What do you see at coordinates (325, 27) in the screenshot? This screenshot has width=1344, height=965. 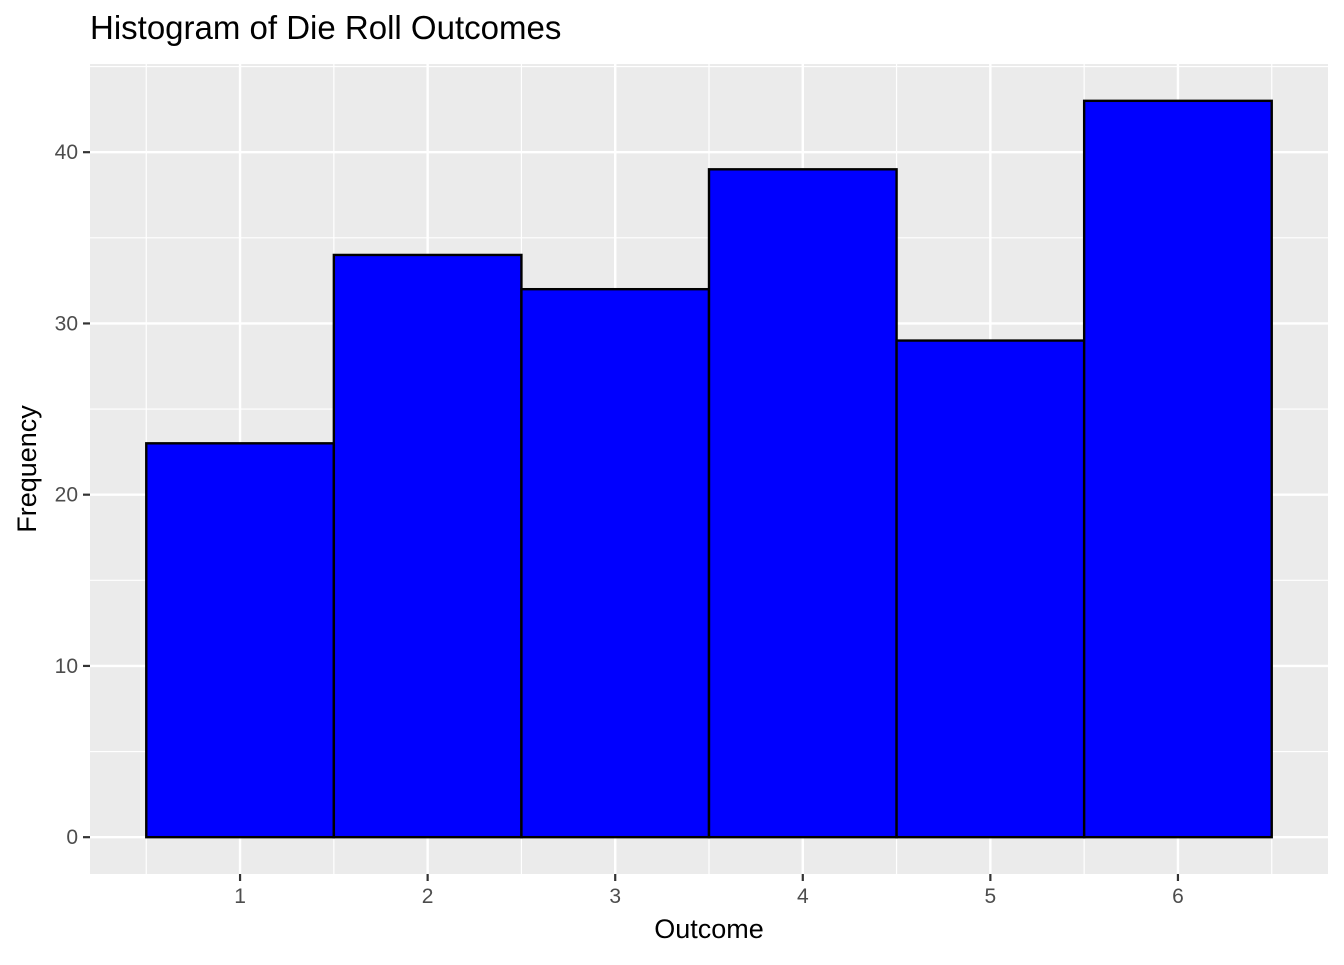 I see `chart-title: Histogram of Die Roll Outcomes` at bounding box center [325, 27].